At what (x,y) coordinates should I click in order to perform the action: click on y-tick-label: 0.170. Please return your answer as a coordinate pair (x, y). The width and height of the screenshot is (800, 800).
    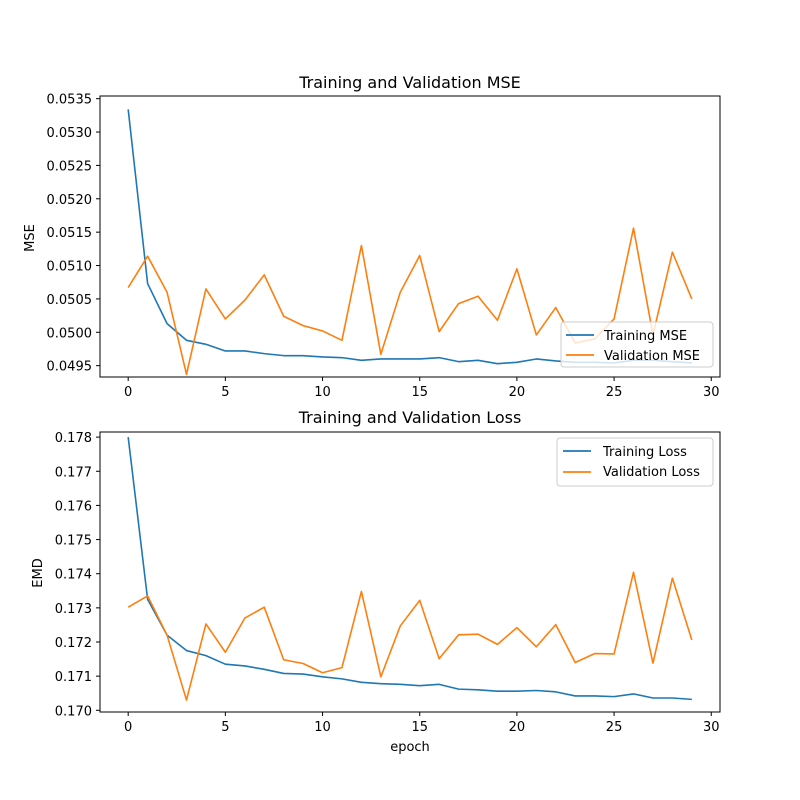
    Looking at the image, I should click on (73, 711).